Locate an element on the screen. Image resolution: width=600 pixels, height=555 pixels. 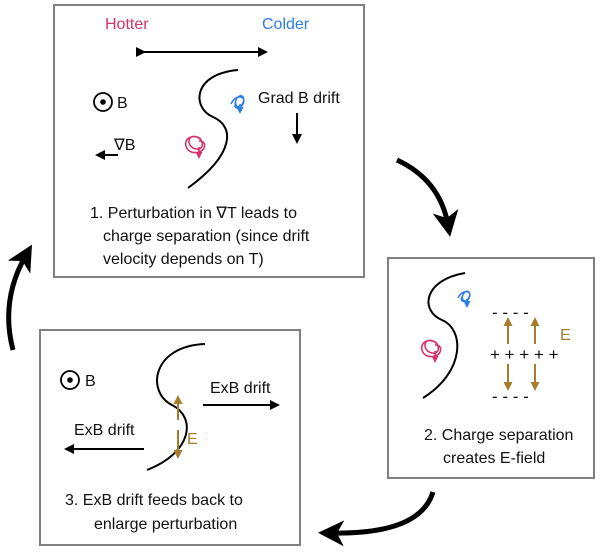
exb-drift-right-label: ExB drift is located at coordinates (240, 388).